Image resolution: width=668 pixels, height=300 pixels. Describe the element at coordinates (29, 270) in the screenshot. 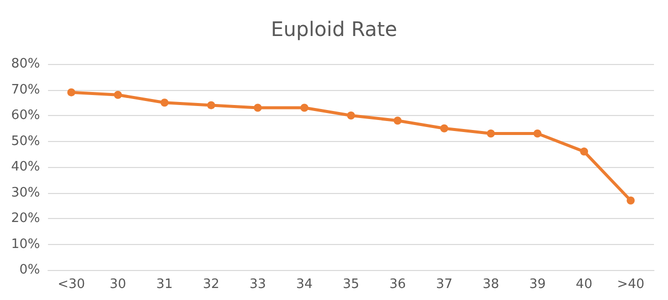

I see `y-tick-label: 0%` at that location.